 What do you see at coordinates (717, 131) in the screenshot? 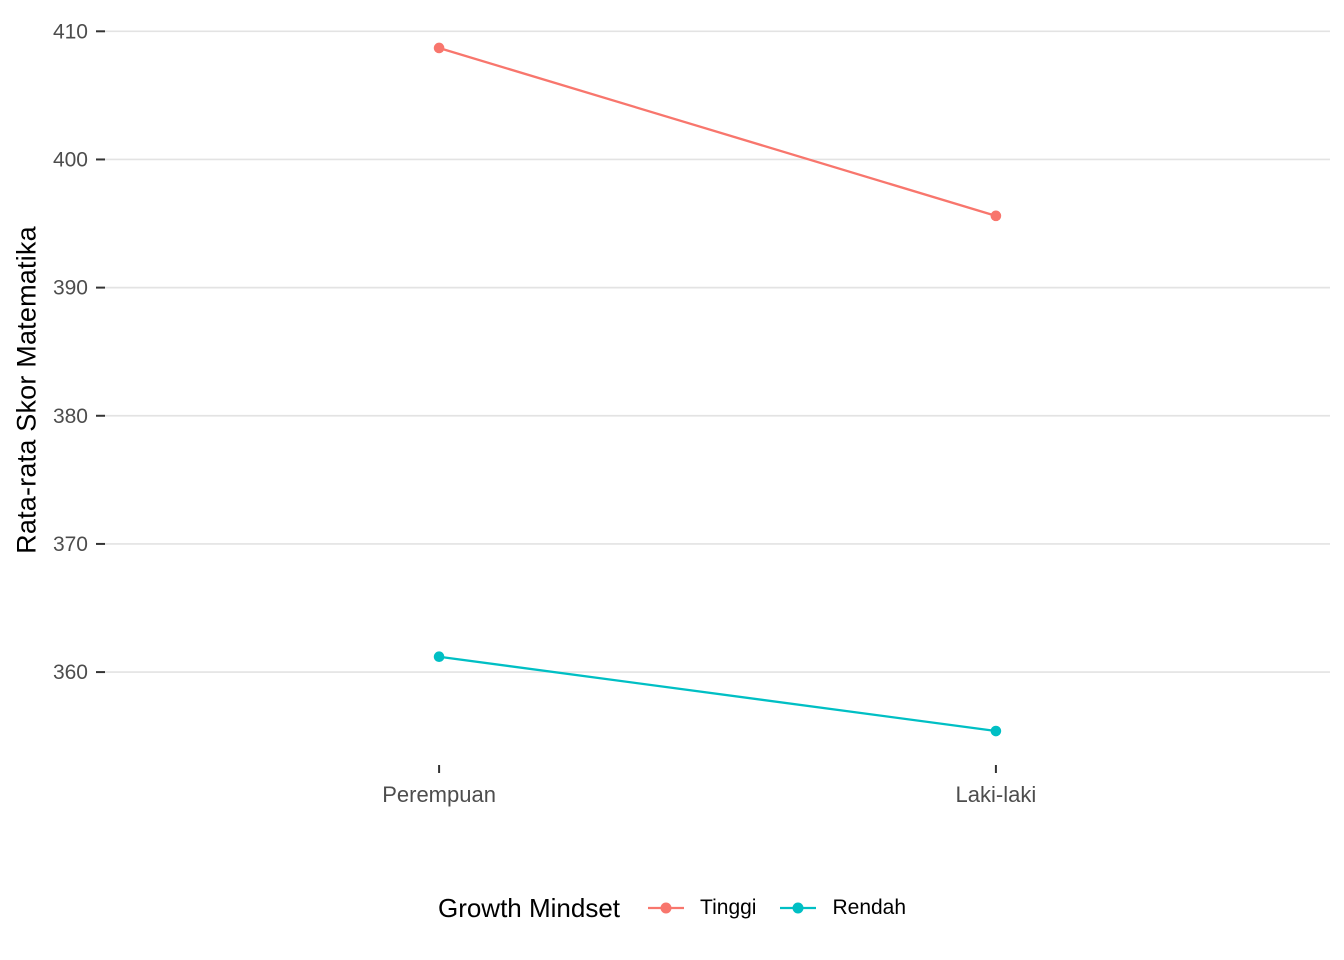
I see `series-line-tinggi` at bounding box center [717, 131].